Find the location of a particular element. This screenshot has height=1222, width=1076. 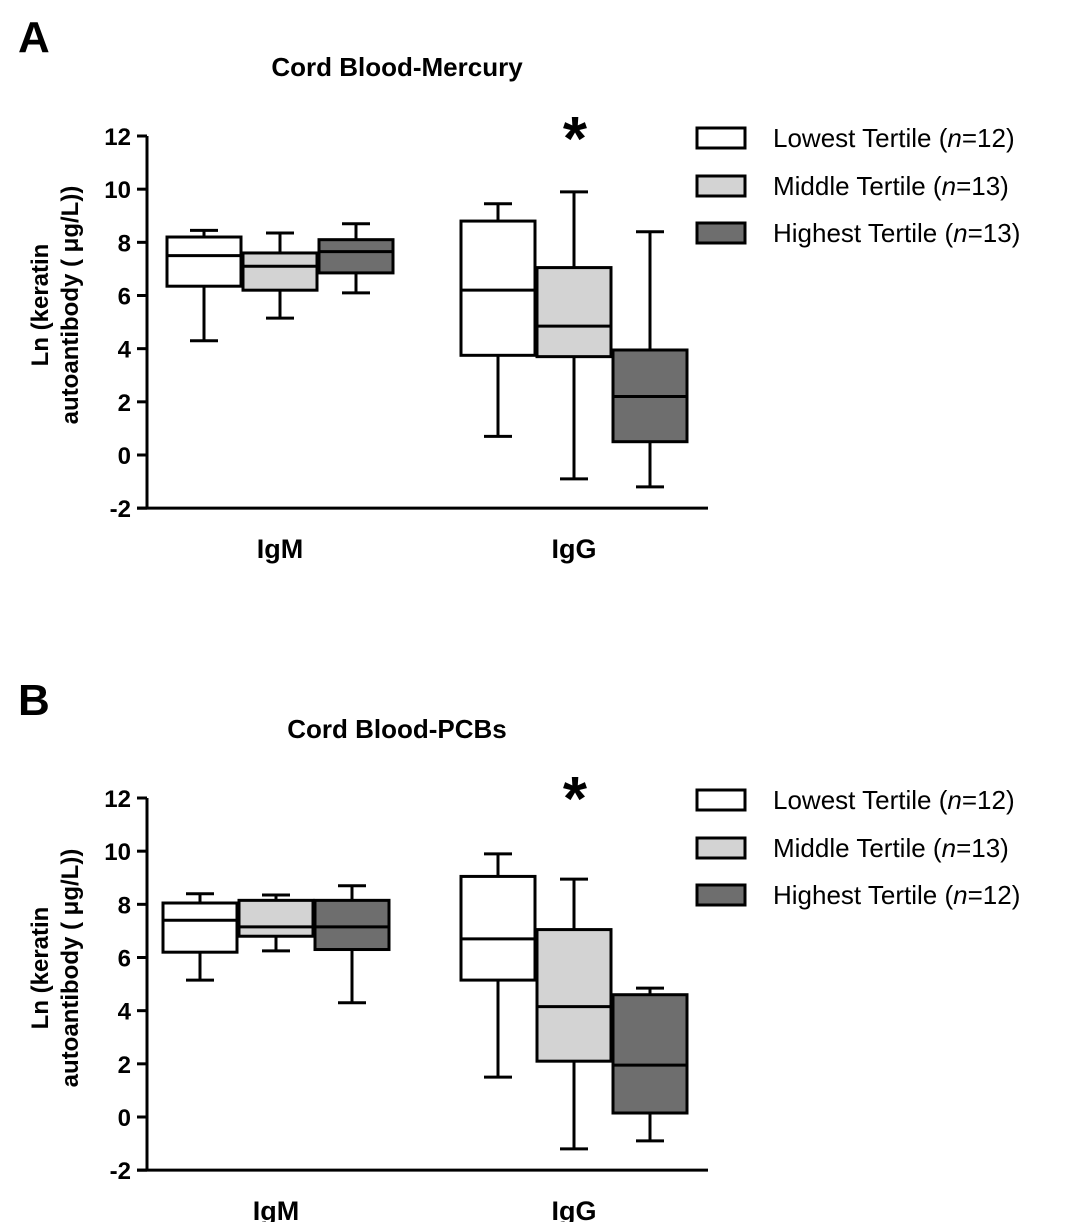

panel-label: A is located at coordinates (34, 37).